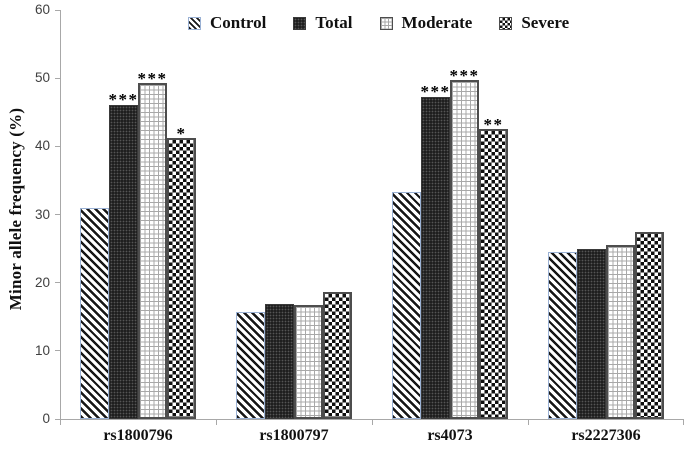 This screenshot has height=450, width=685. I want to click on y-tick-label: 40, so click(42, 146).